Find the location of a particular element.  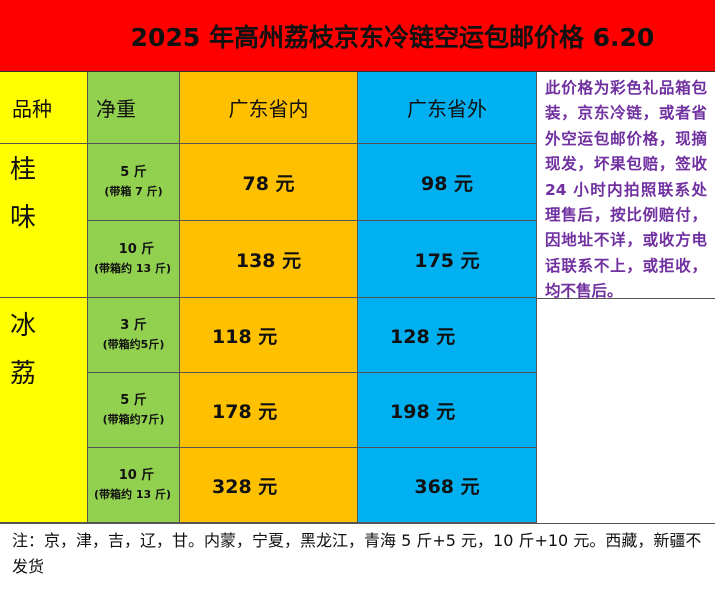

net-weight: 3 斤 is located at coordinates (133, 325).